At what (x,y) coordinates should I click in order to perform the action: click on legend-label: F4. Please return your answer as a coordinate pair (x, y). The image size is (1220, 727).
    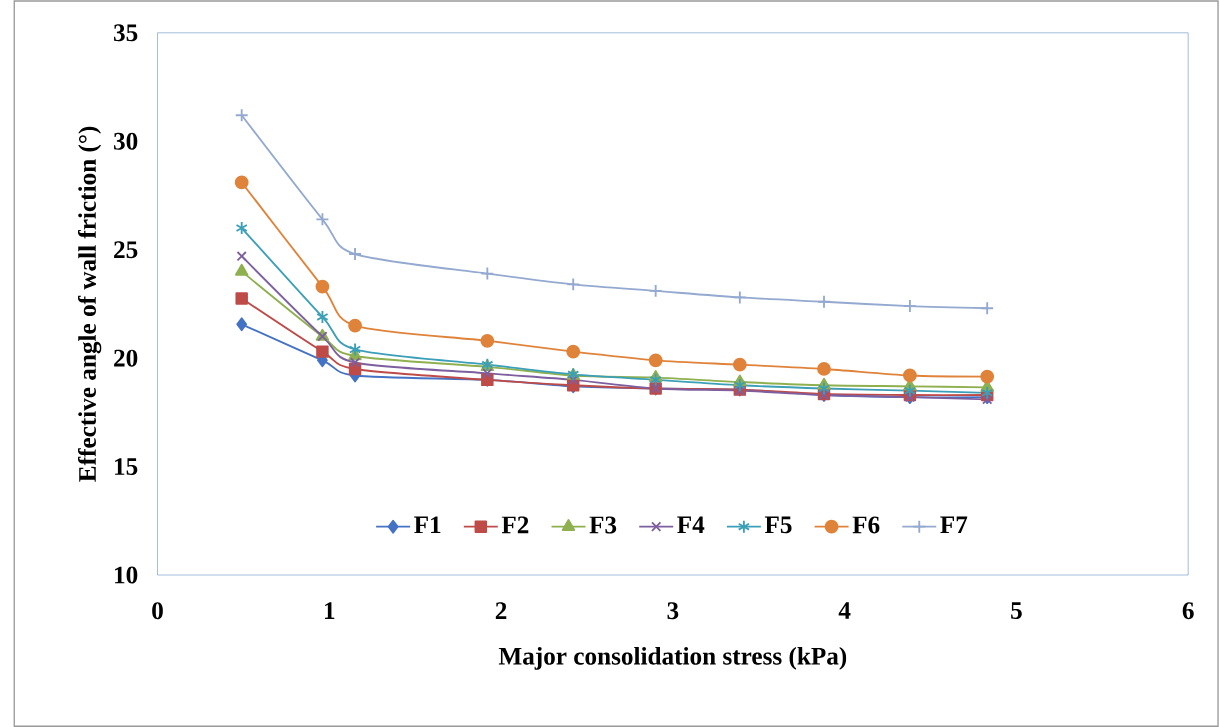
    Looking at the image, I should click on (691, 524).